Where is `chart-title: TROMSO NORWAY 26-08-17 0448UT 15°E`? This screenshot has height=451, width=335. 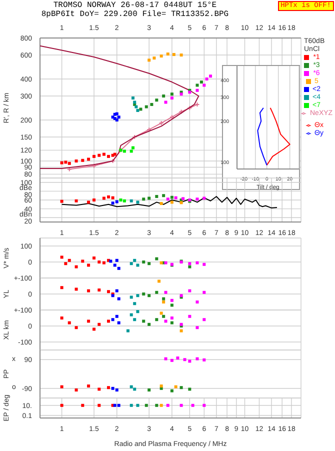
chart-title: TROMSO NORWAY 26-08-17 0448UT 15°E is located at coordinates (135, 5).